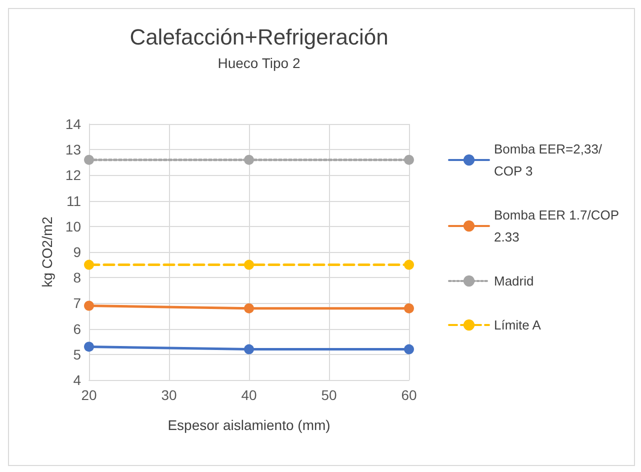 Image resolution: width=641 pixels, height=472 pixels. What do you see at coordinates (89, 395) in the screenshot?
I see `x-tick-label: 20` at bounding box center [89, 395].